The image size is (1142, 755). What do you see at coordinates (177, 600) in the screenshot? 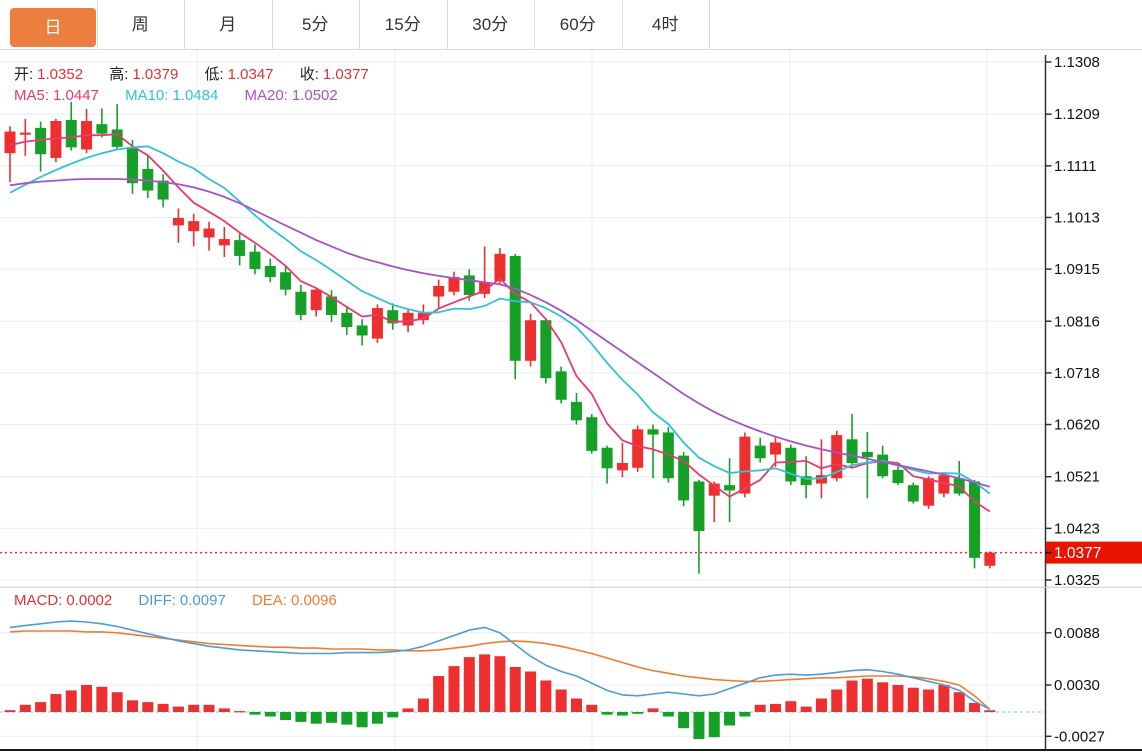
I see `macd-legend: MACD: 0.0002 DIFF: 0.0097 DEA: 0.0096` at bounding box center [177, 600].